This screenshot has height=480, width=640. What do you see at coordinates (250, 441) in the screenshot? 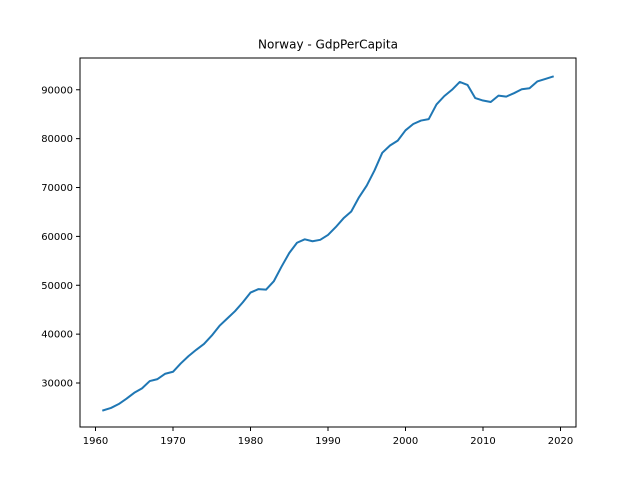
I see `x-tick-label: 1980` at bounding box center [250, 441].